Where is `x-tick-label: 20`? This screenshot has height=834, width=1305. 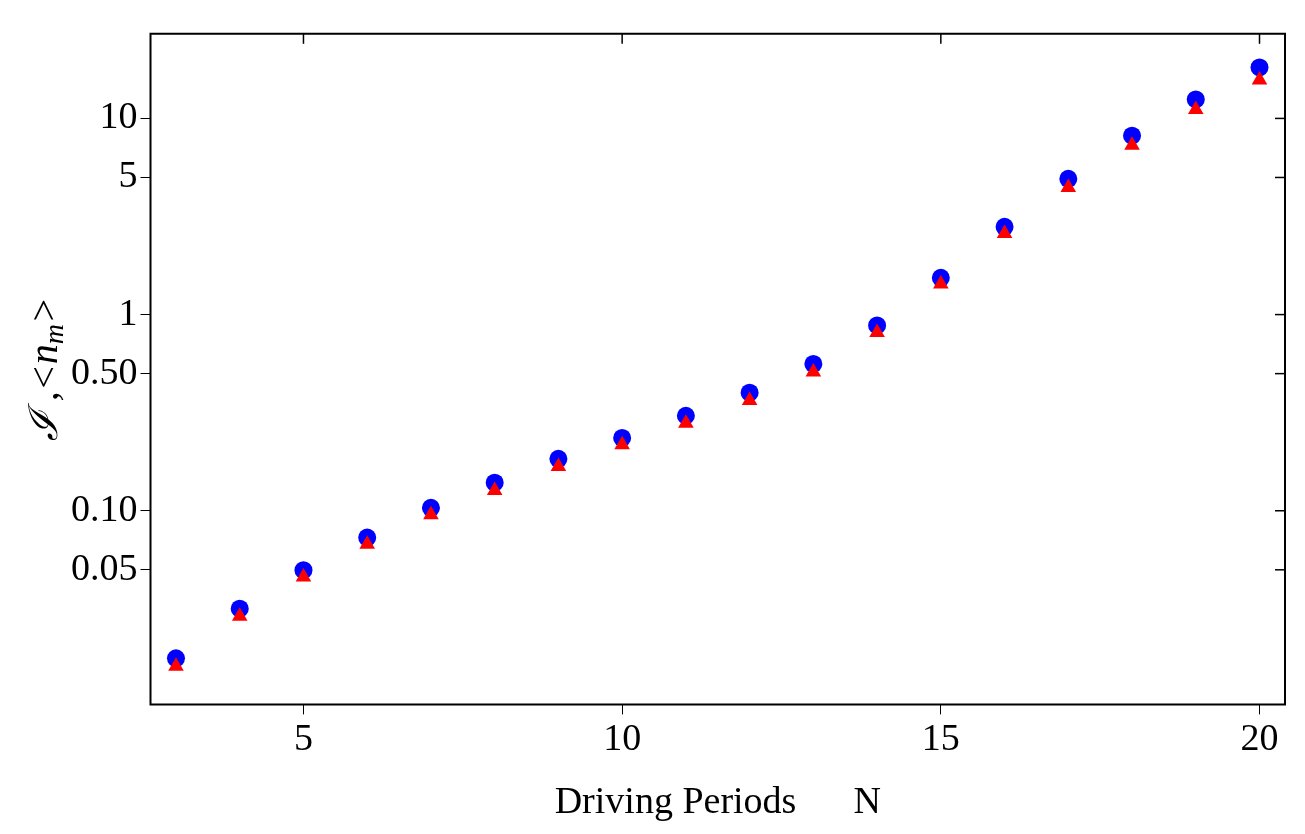
x-tick-label: 20 is located at coordinates (1259, 737).